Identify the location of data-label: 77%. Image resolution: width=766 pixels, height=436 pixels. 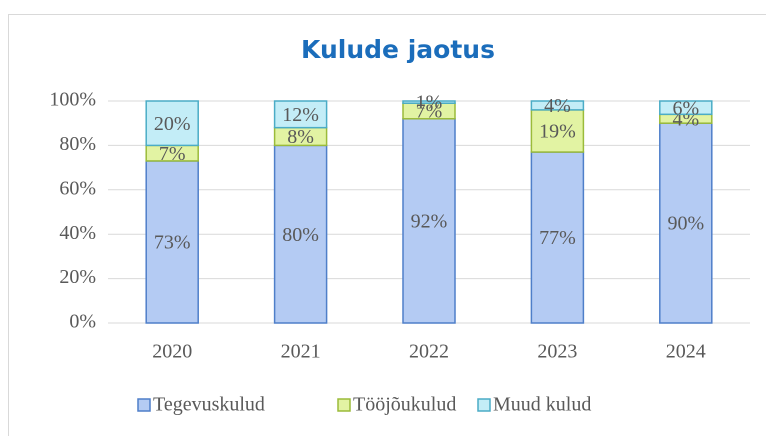
(557, 238).